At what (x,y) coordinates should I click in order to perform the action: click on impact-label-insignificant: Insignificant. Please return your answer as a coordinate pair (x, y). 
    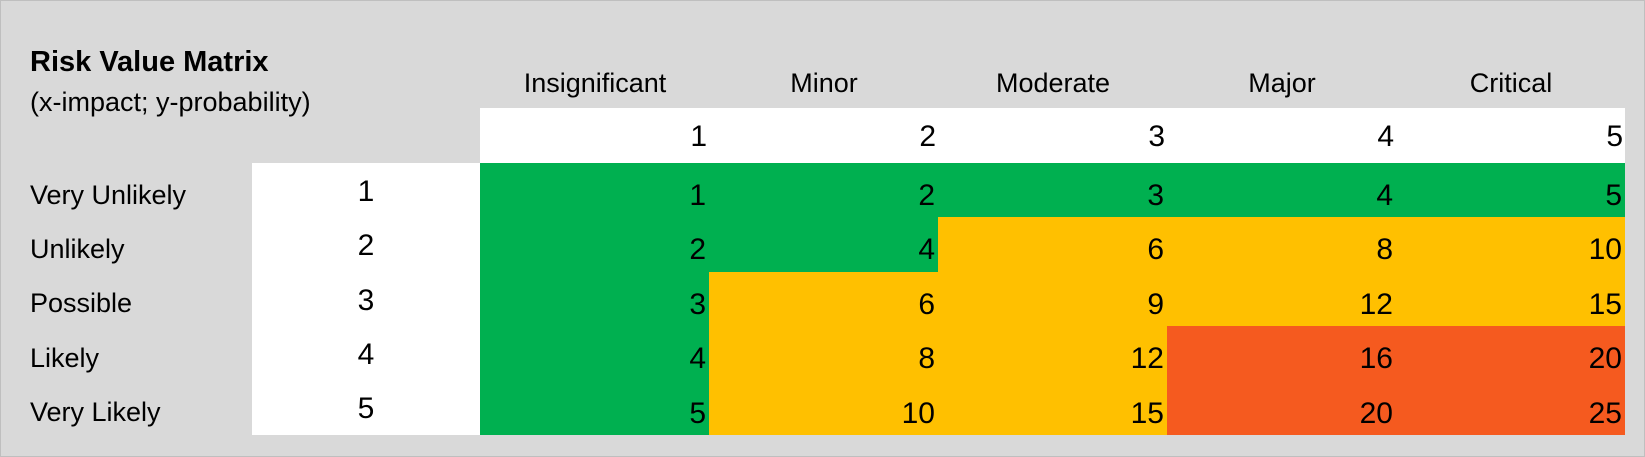
    Looking at the image, I should click on (595, 83).